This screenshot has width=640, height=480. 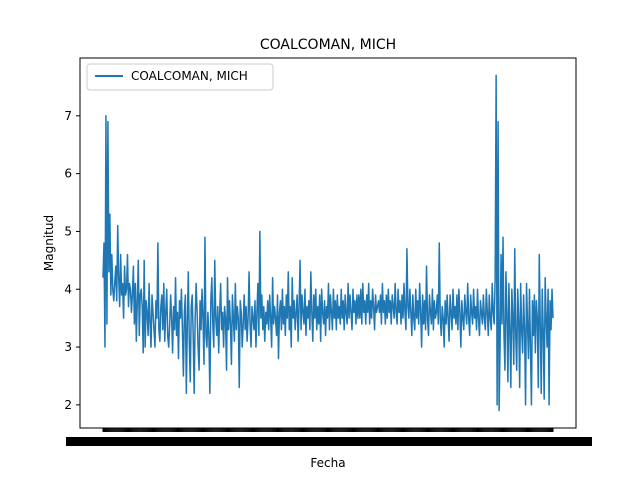 I want to click on y-axis-ticks: 2 3 4 5 6 7, so click(x=72, y=260).